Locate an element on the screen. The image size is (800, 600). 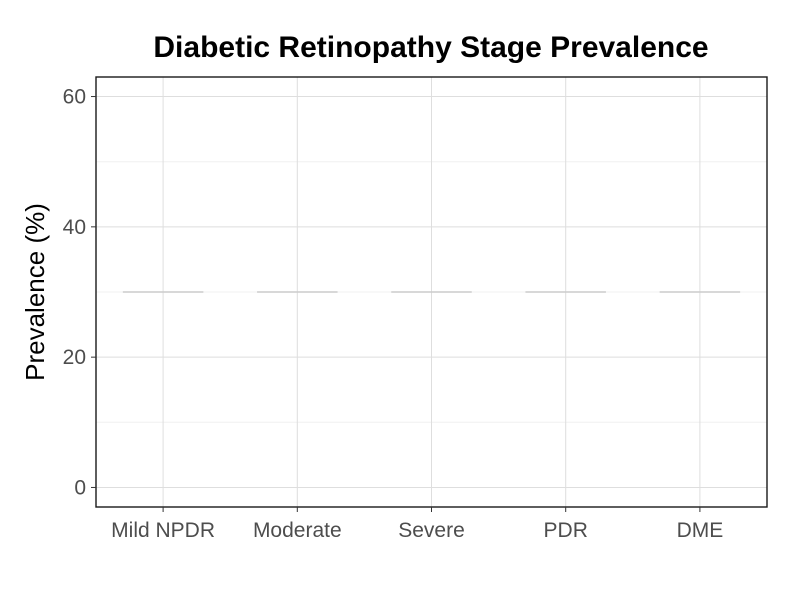
y-tick-label: 40 is located at coordinates (74, 227).